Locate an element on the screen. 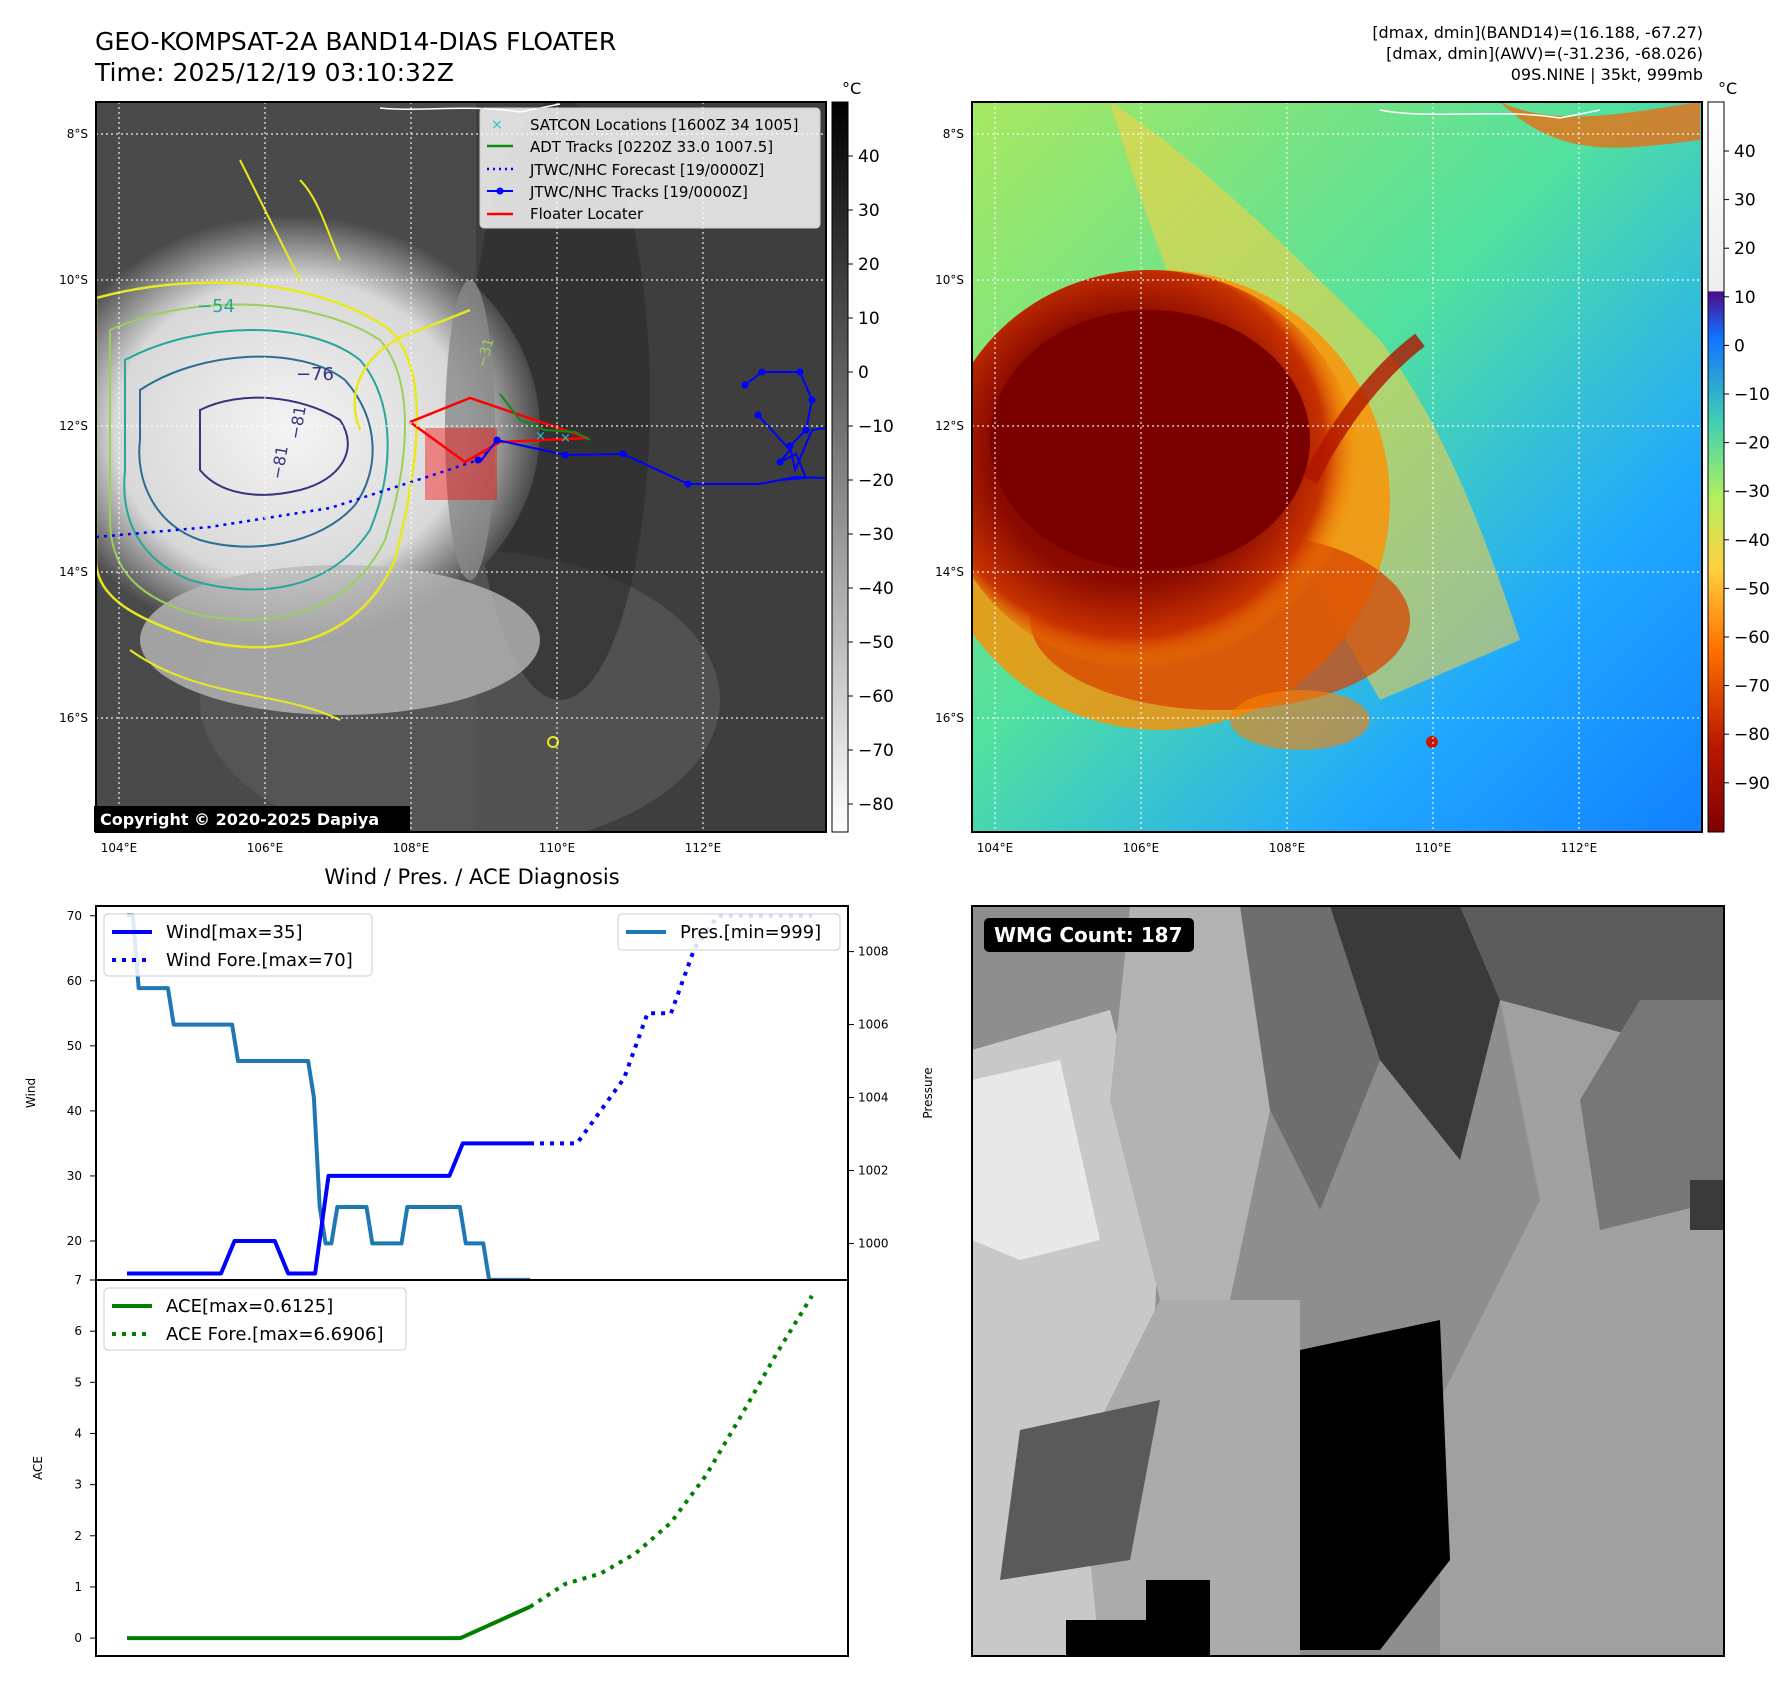 This screenshot has width=1788, height=1690. contour-label: −76 is located at coordinates (315, 374).